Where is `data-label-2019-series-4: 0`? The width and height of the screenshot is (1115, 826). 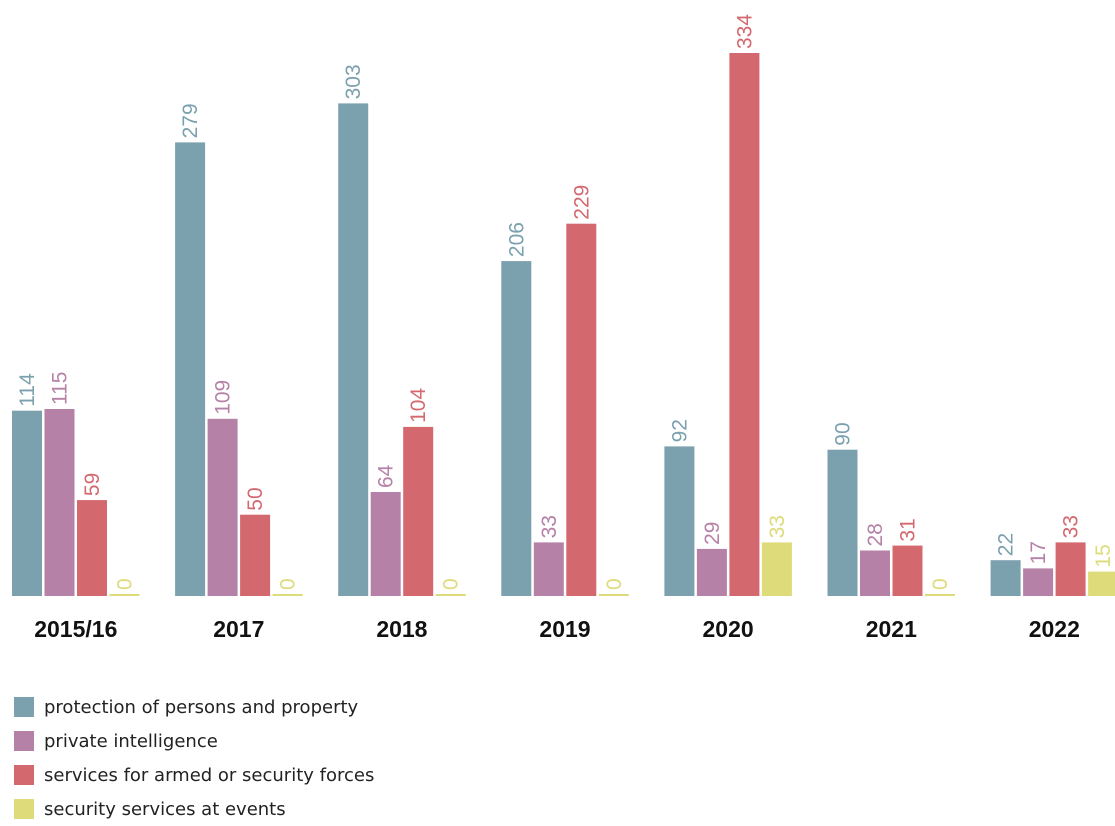 data-label-2019-series-4: 0 is located at coordinates (614, 584).